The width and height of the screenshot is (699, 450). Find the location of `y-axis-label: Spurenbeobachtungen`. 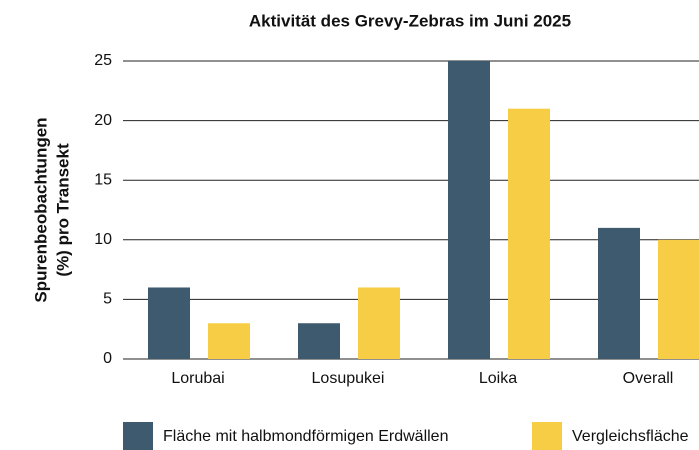

y-axis-label: Spurenbeobachtungen is located at coordinates (40, 209).